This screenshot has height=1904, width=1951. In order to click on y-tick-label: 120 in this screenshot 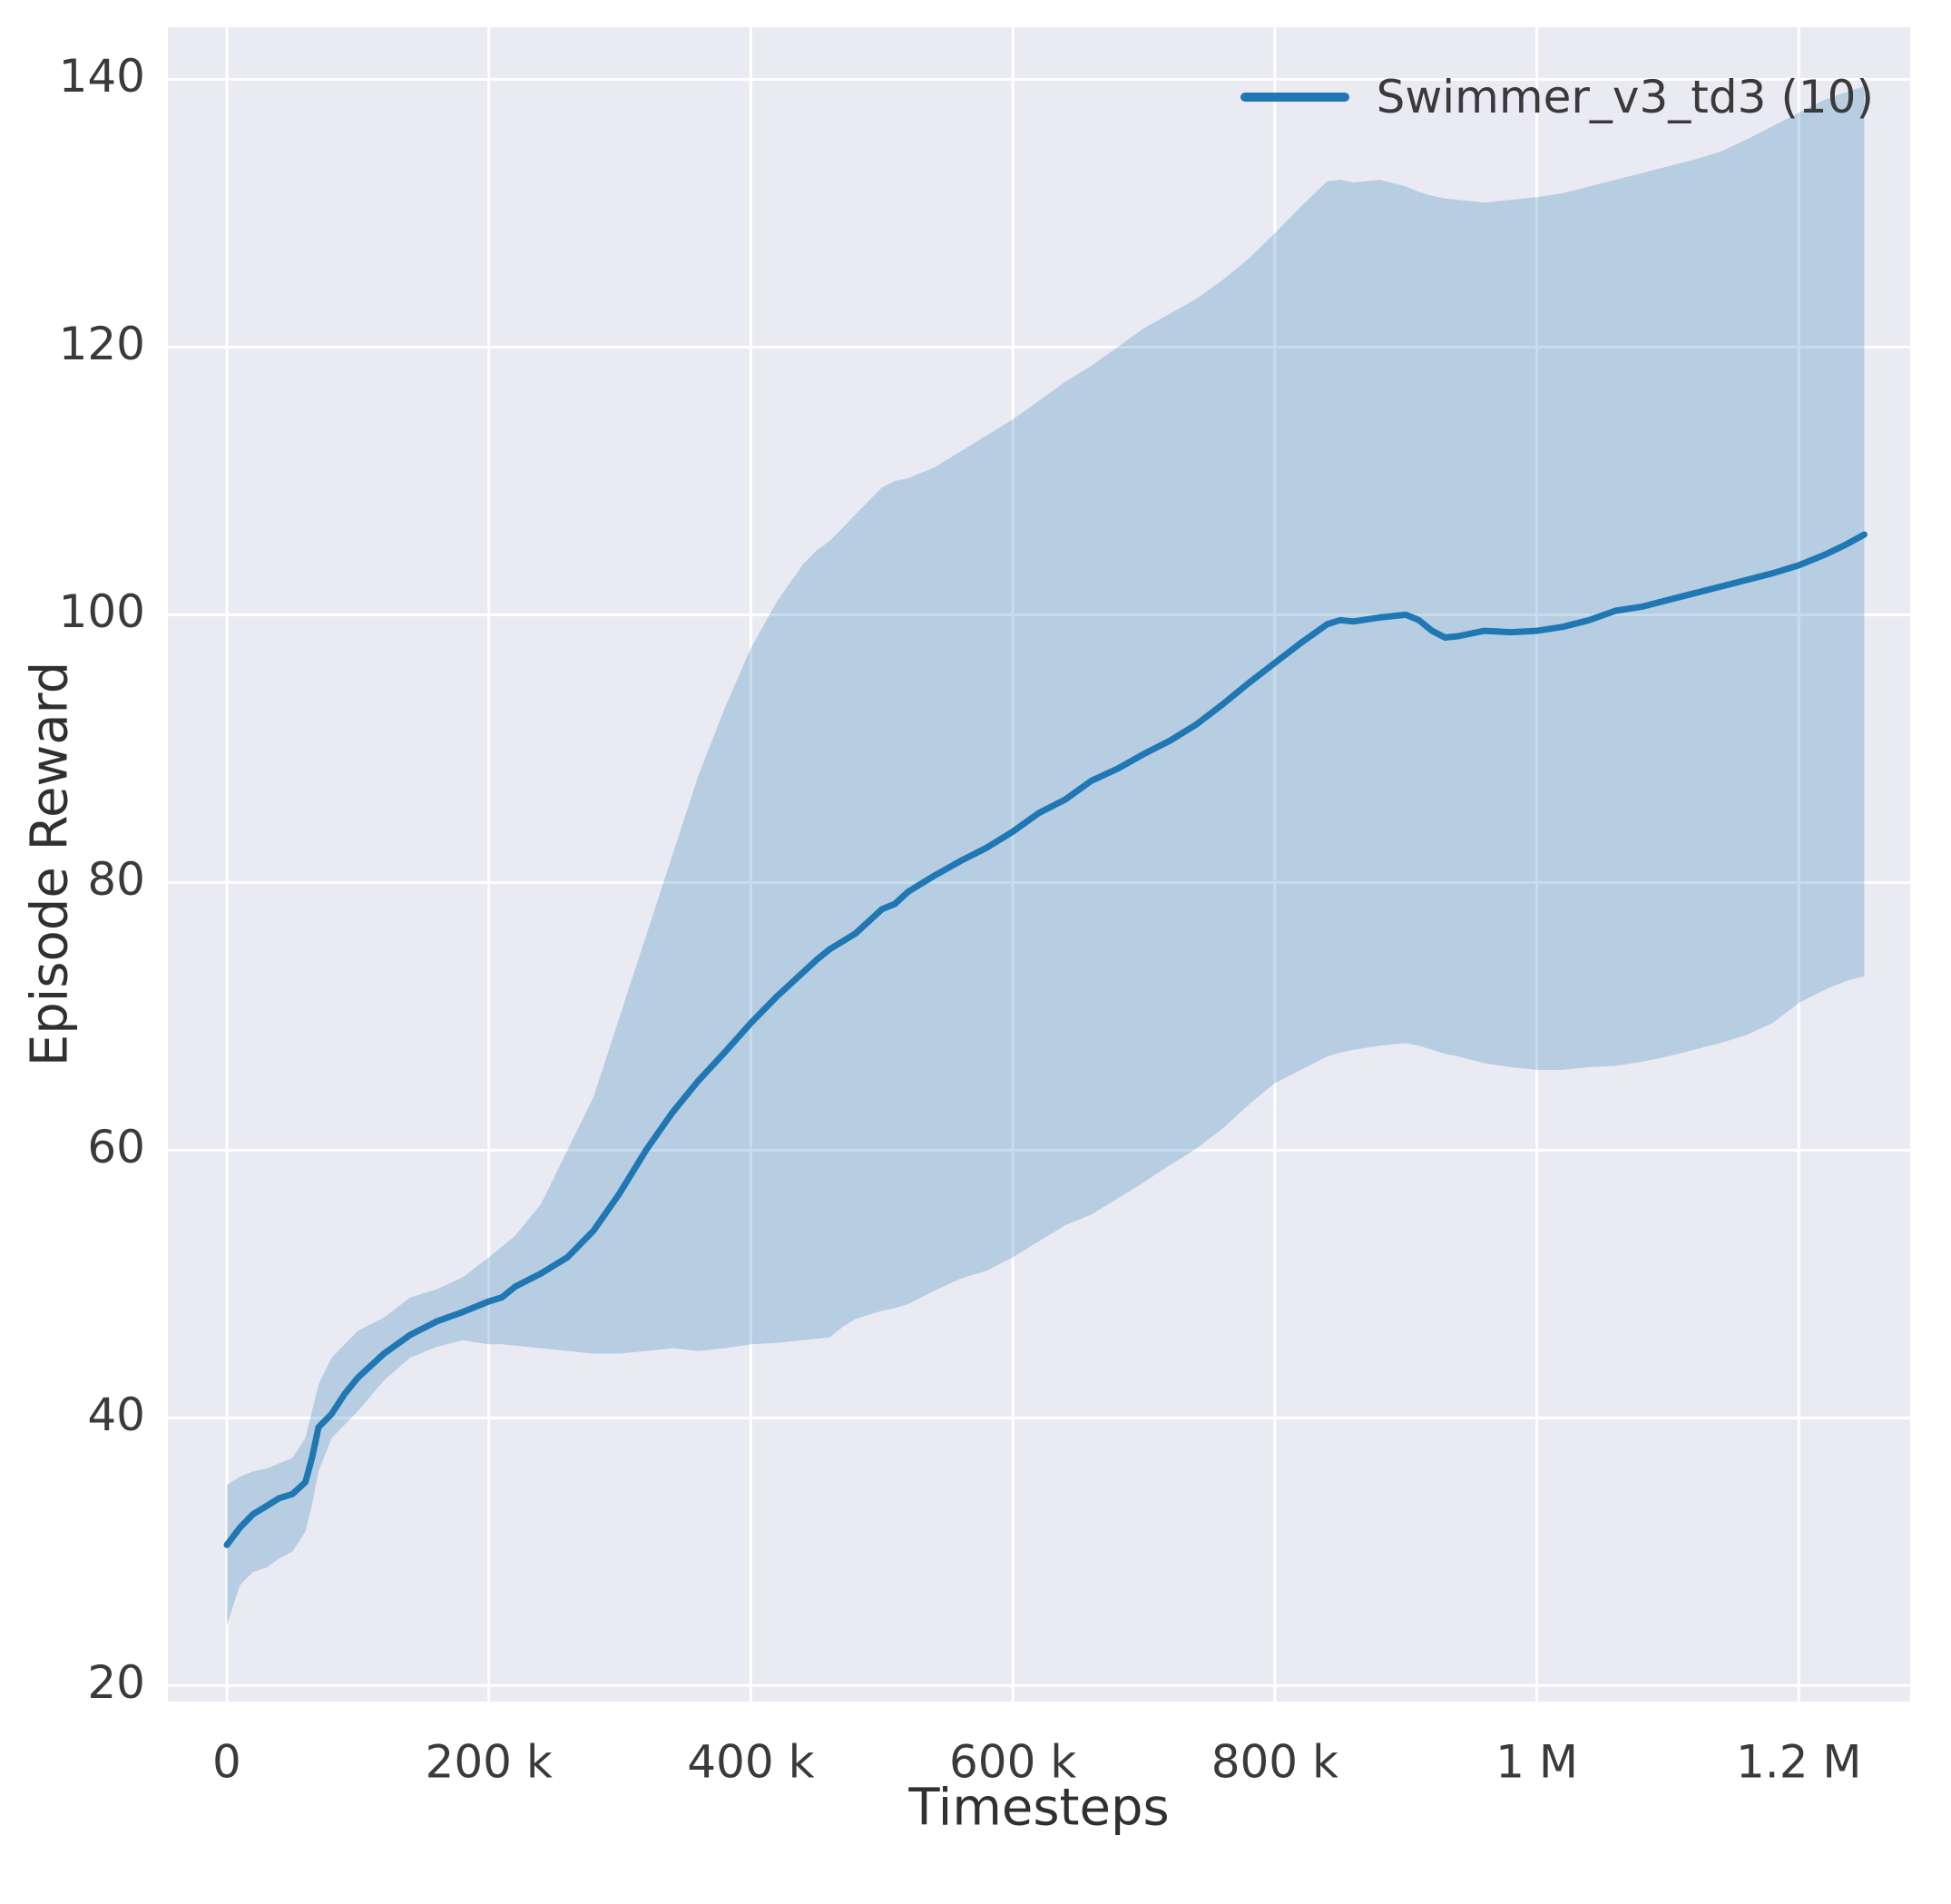, I will do `click(102, 344)`.